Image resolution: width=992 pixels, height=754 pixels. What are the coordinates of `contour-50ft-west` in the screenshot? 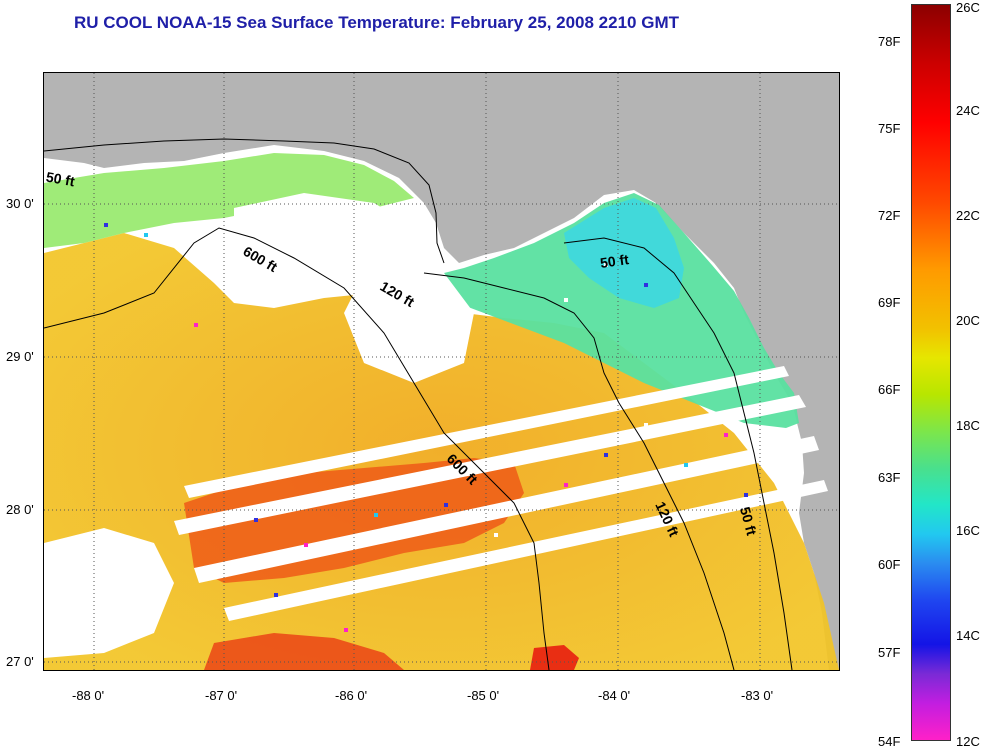 It's located at (244, 201).